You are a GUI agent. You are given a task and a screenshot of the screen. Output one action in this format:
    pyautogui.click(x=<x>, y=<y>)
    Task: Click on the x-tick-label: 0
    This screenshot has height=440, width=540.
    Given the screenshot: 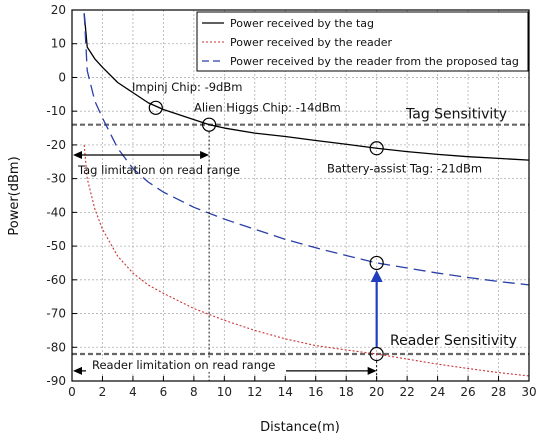 What is the action you would take?
    pyautogui.click(x=72, y=392)
    